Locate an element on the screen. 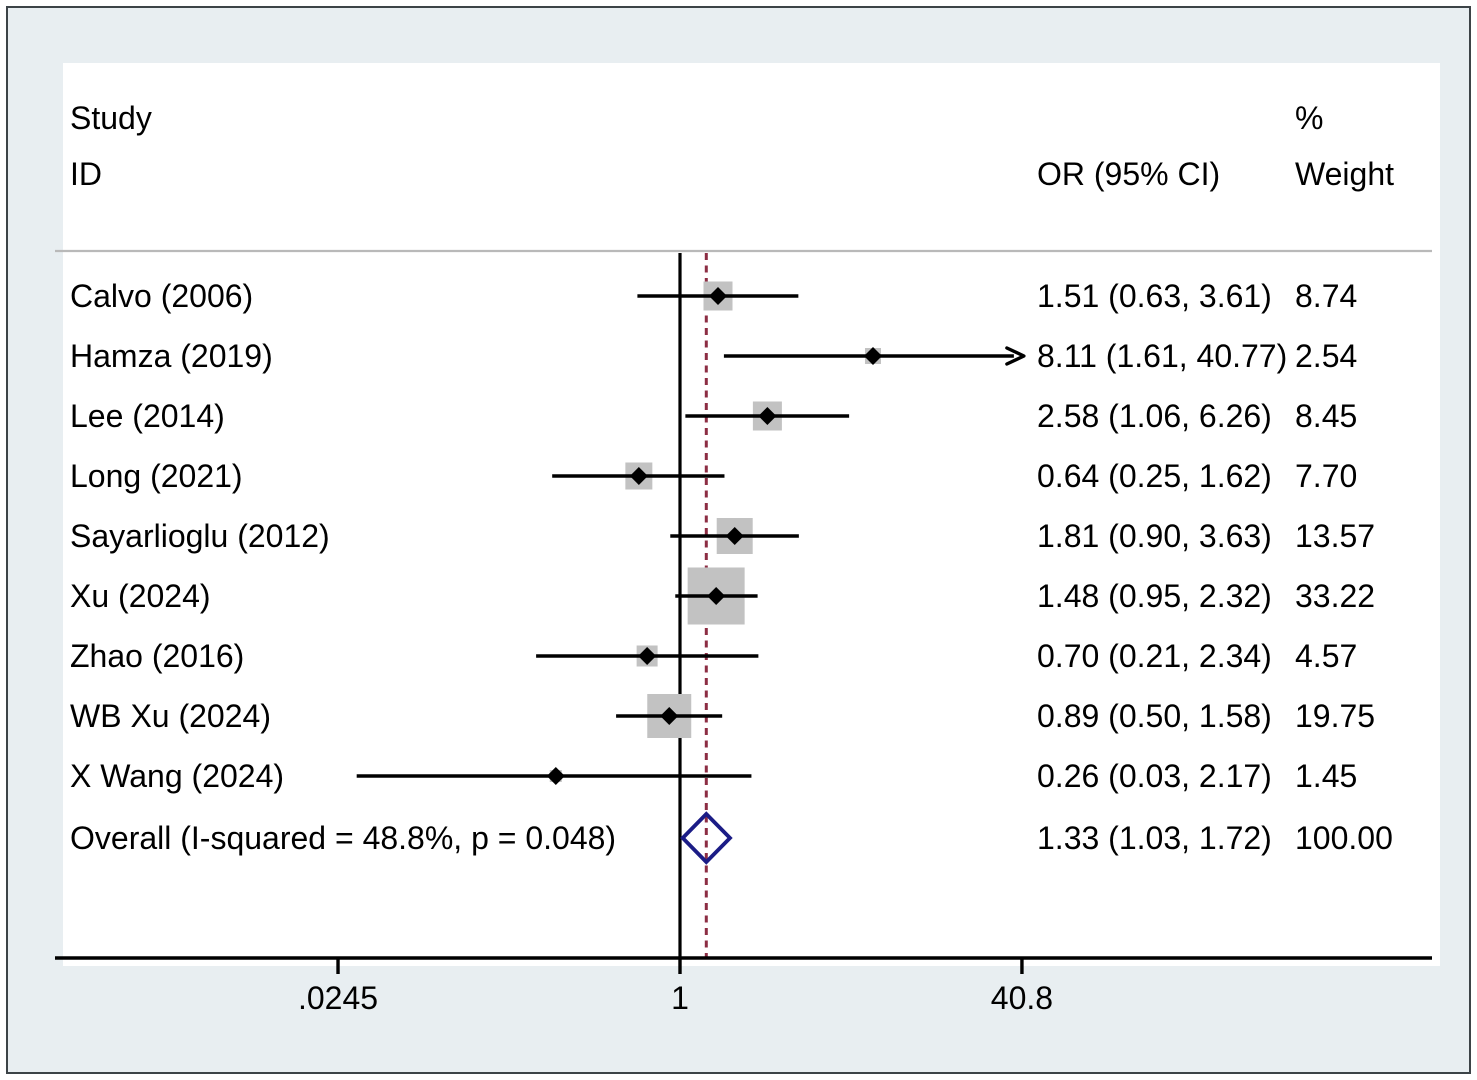 This screenshot has height=1080, width=1477. column-header-study: Study is located at coordinates (111, 118).